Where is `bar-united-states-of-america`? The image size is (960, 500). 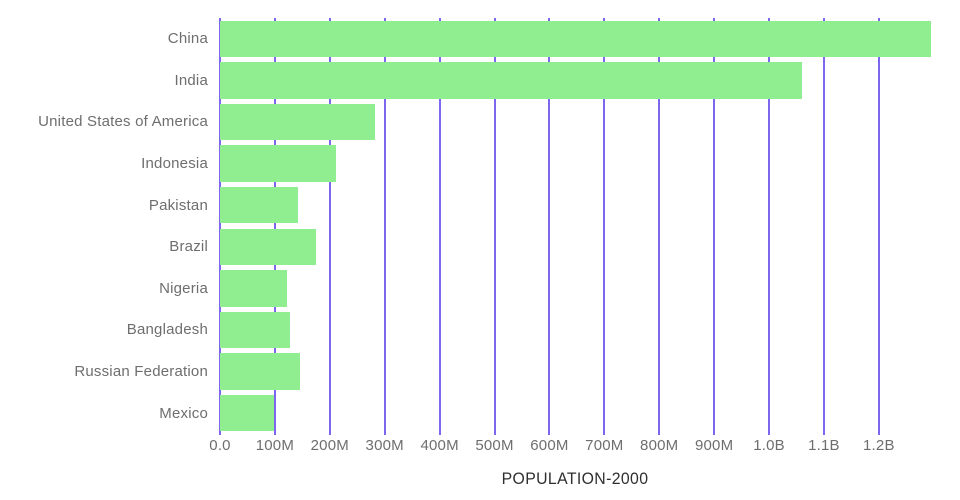
bar-united-states-of-america is located at coordinates (297, 122).